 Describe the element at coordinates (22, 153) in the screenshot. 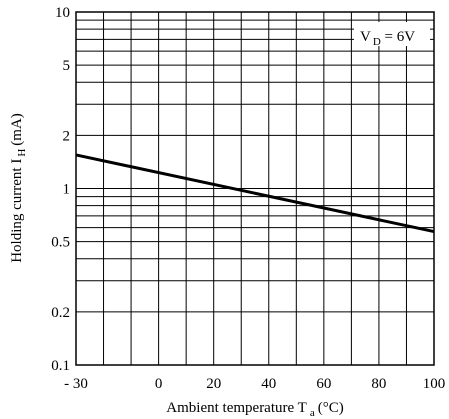

I see `y-axis-label-subscript: H` at that location.